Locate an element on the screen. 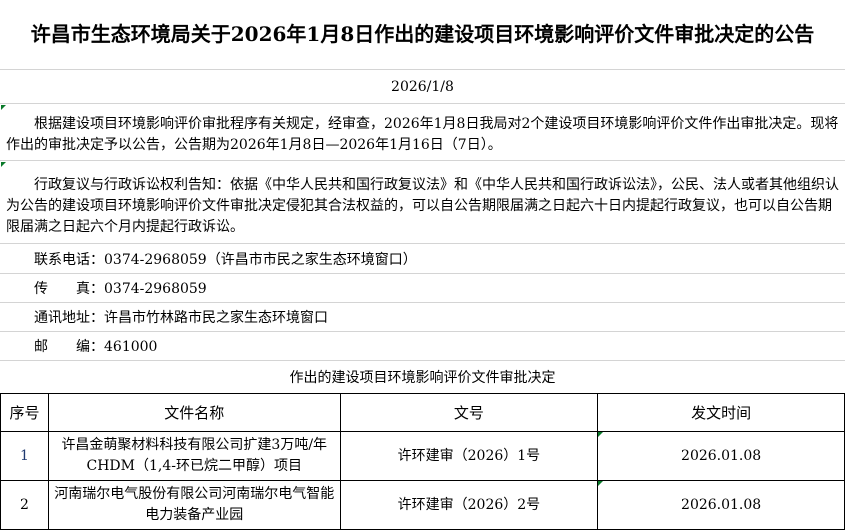 This screenshot has width=845, height=530. section-title: 作出的建设项目环境影响评价文件审批决定 is located at coordinates (422, 377).